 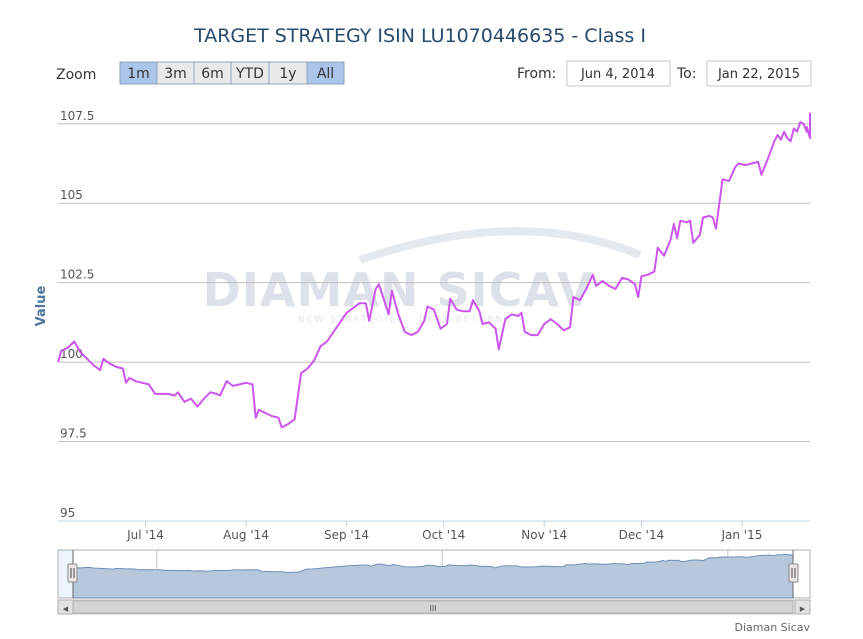 What do you see at coordinates (77, 275) in the screenshot?
I see `y-tick-label: 102.5` at bounding box center [77, 275].